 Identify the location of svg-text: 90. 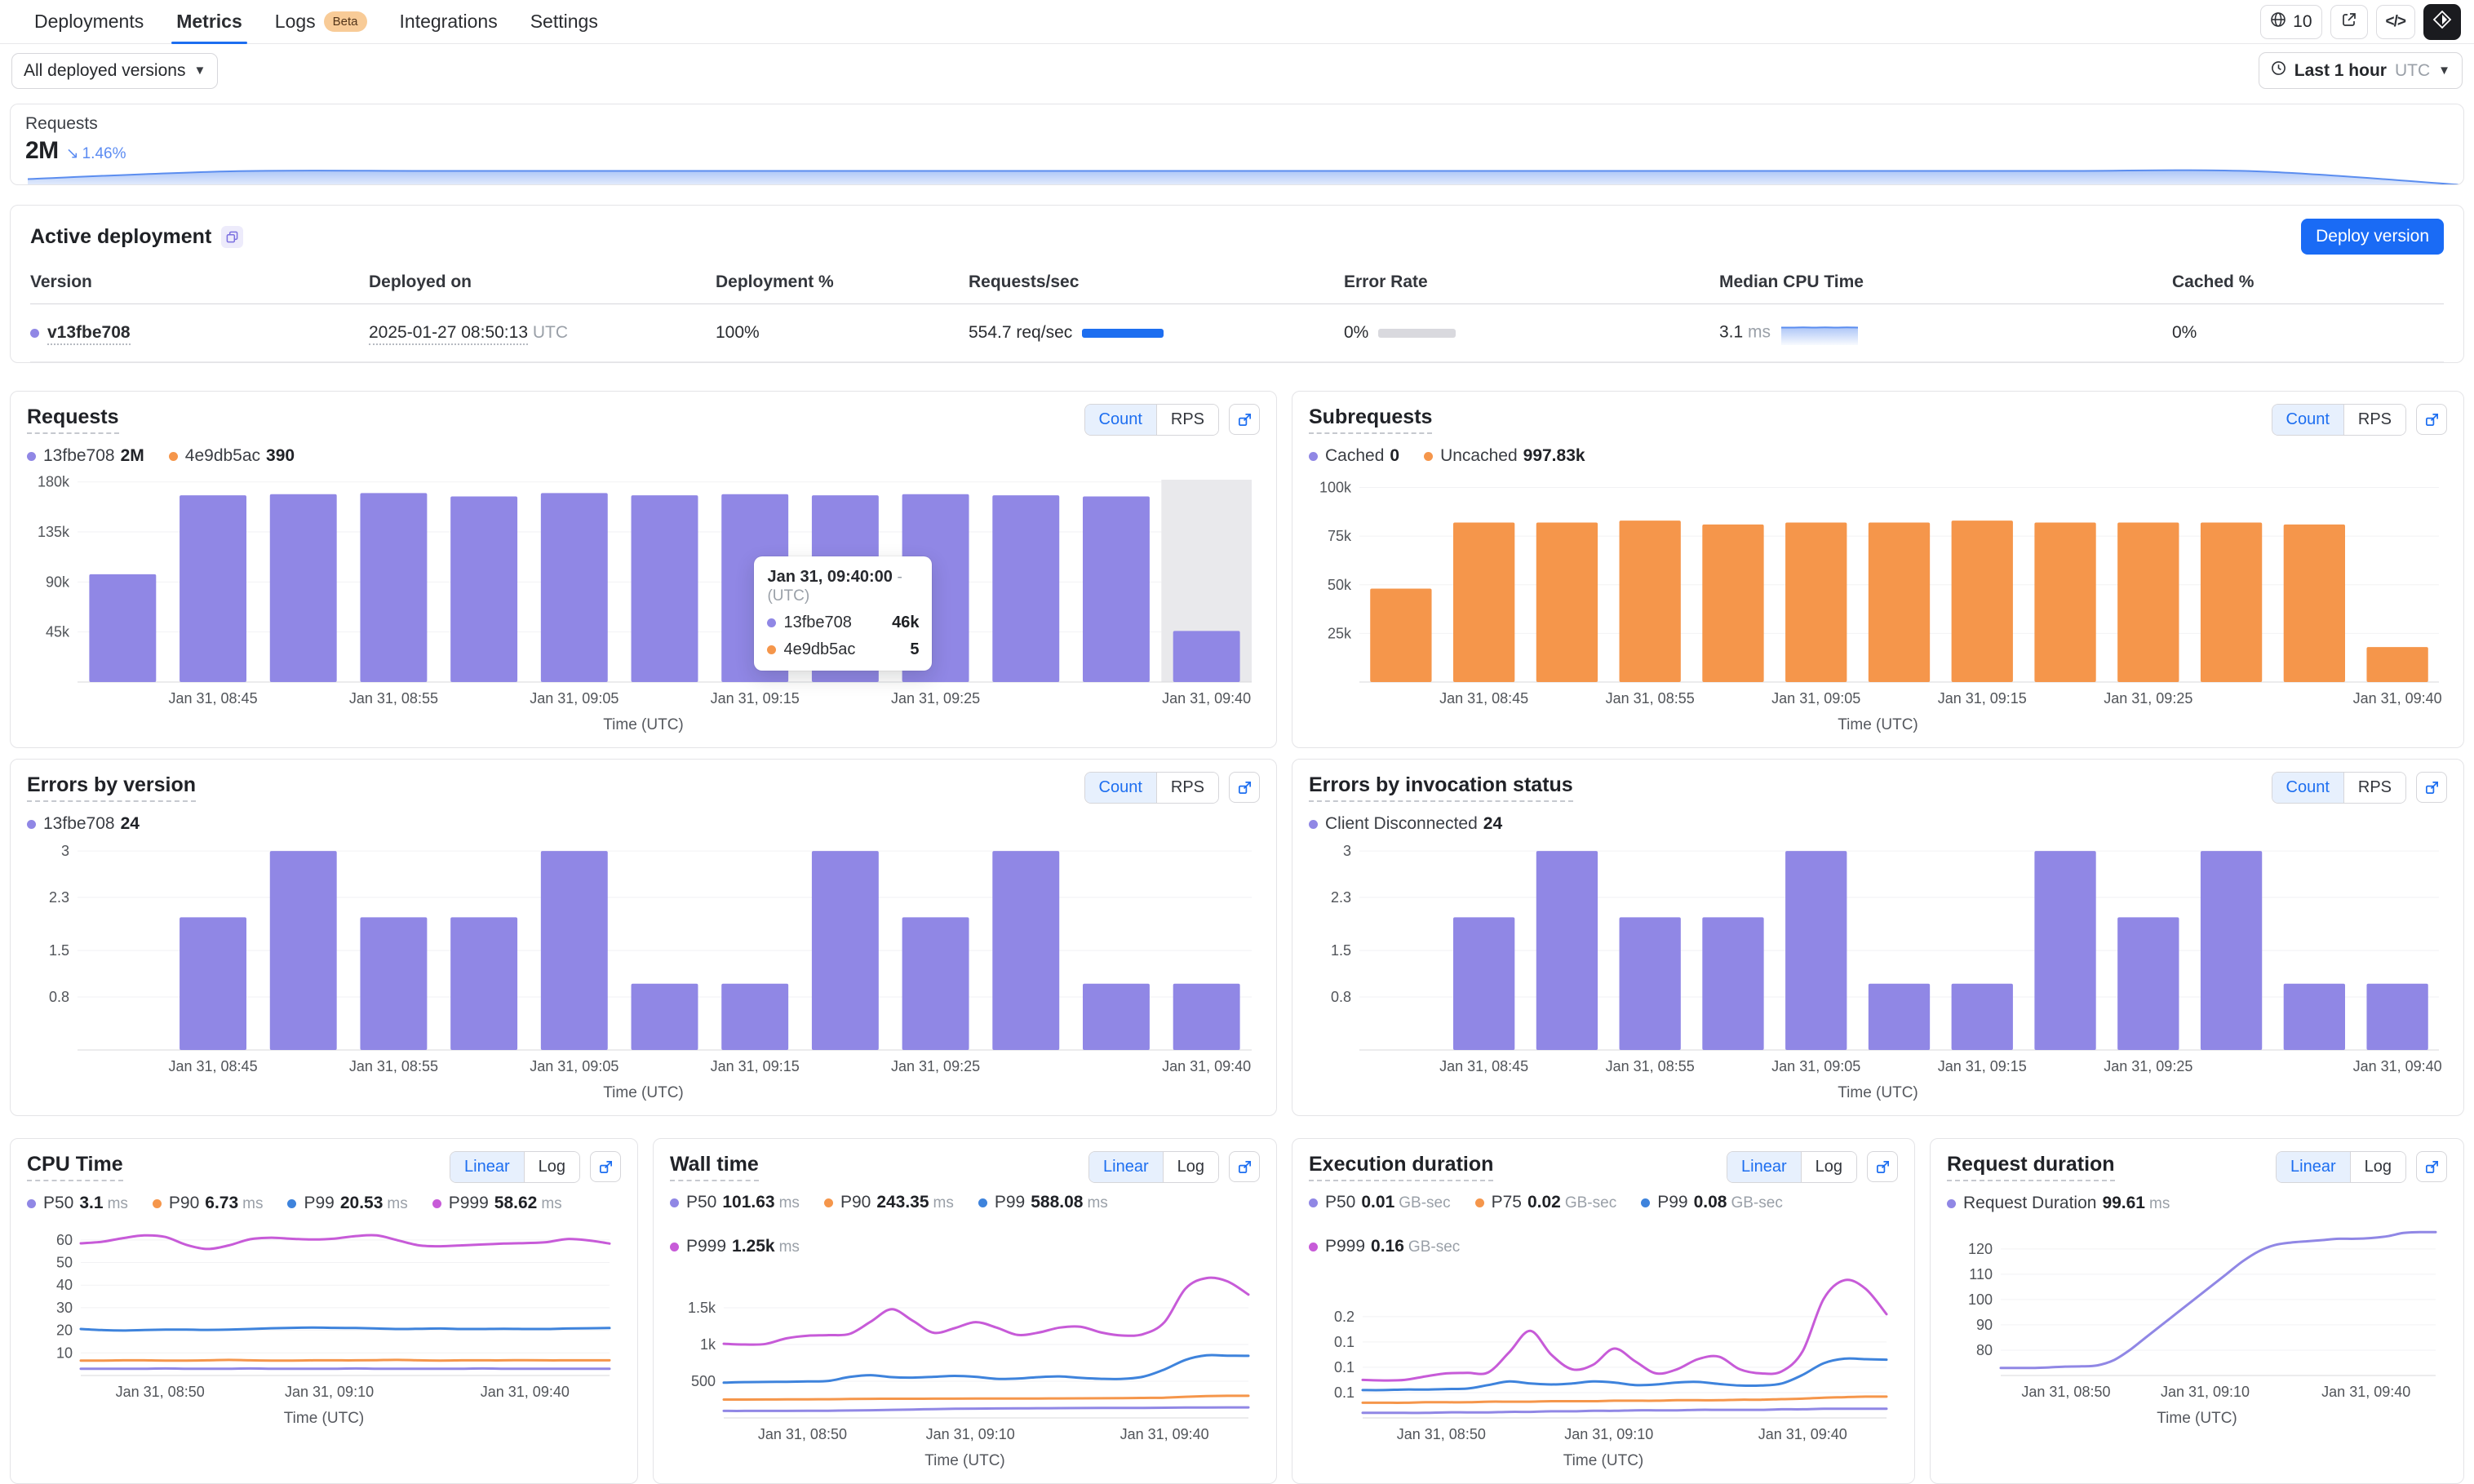
(1985, 1325).